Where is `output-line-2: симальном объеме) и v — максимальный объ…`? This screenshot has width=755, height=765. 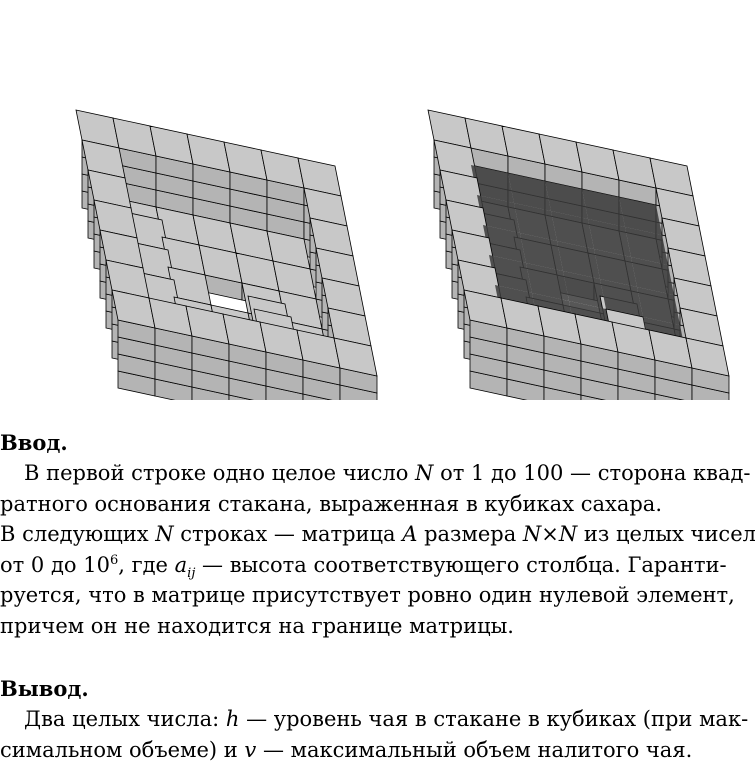
output-line-2: симальном объеме) и v — максимальный объ… is located at coordinates (377, 750).